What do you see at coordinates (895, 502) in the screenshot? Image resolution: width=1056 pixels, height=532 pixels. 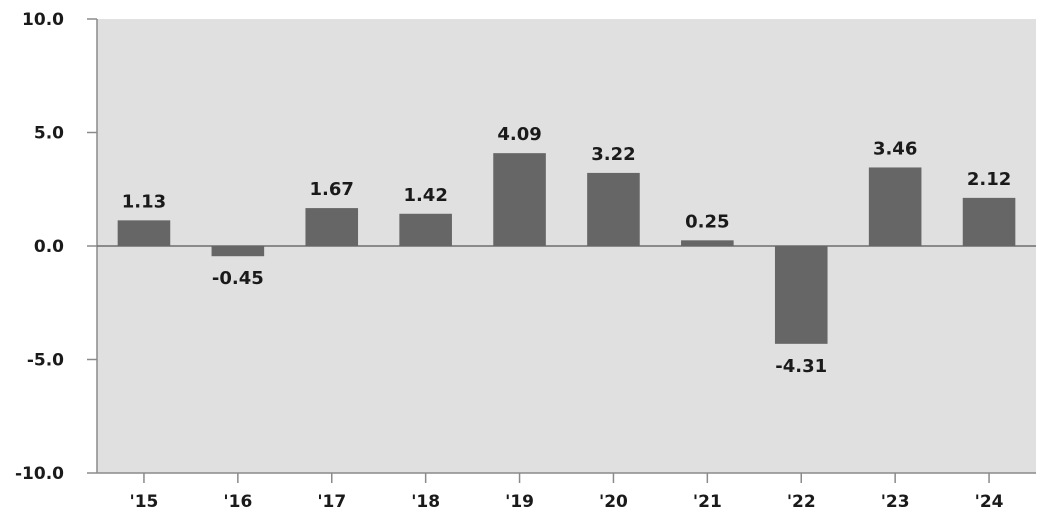 I see `x-tick-label: '23` at bounding box center [895, 502].